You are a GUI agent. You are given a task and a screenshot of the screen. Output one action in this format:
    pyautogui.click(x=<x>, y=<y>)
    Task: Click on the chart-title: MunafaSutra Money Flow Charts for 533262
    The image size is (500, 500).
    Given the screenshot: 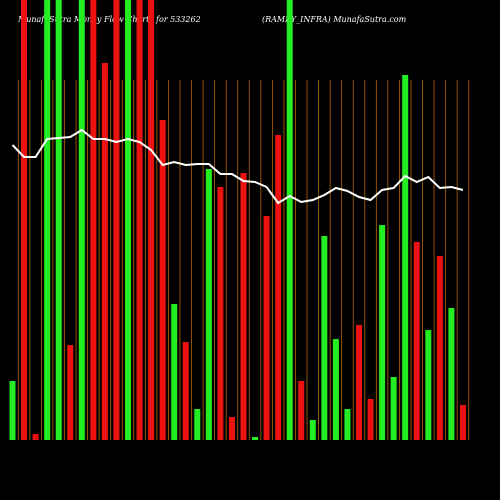 What is the action you would take?
    pyautogui.click(x=109, y=19)
    